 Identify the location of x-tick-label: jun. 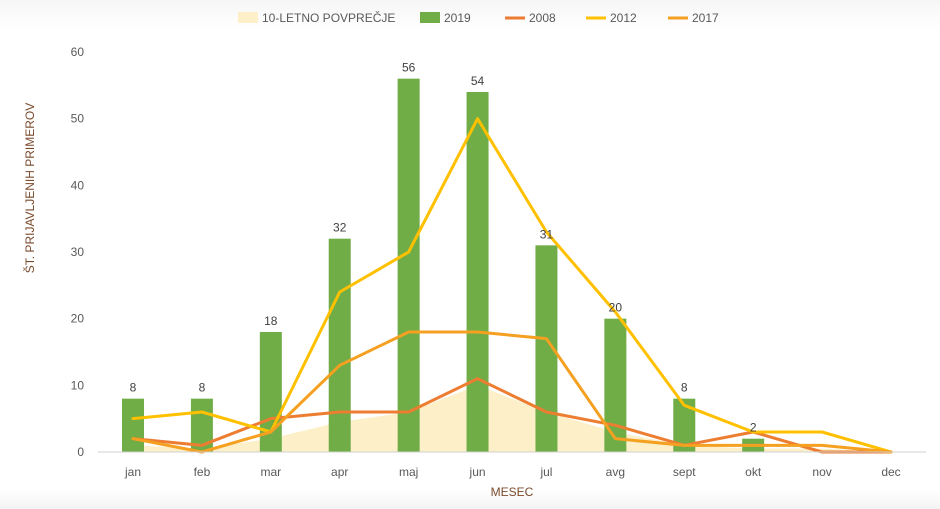
(477, 472).